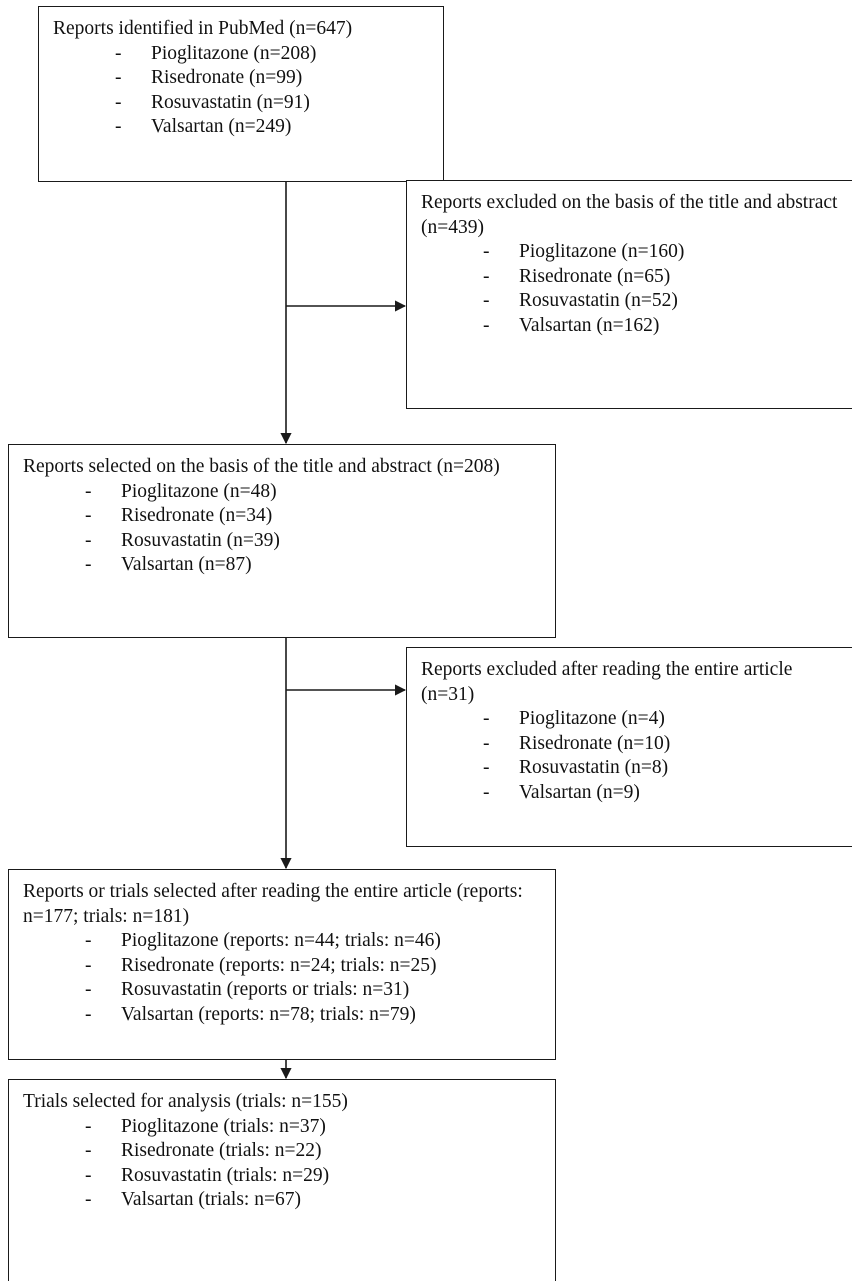 Image resolution: width=852 pixels, height=1281 pixels. Describe the element at coordinates (282, 1151) in the screenshot. I see `list-item: Risedronate (trials: n=22)` at that location.